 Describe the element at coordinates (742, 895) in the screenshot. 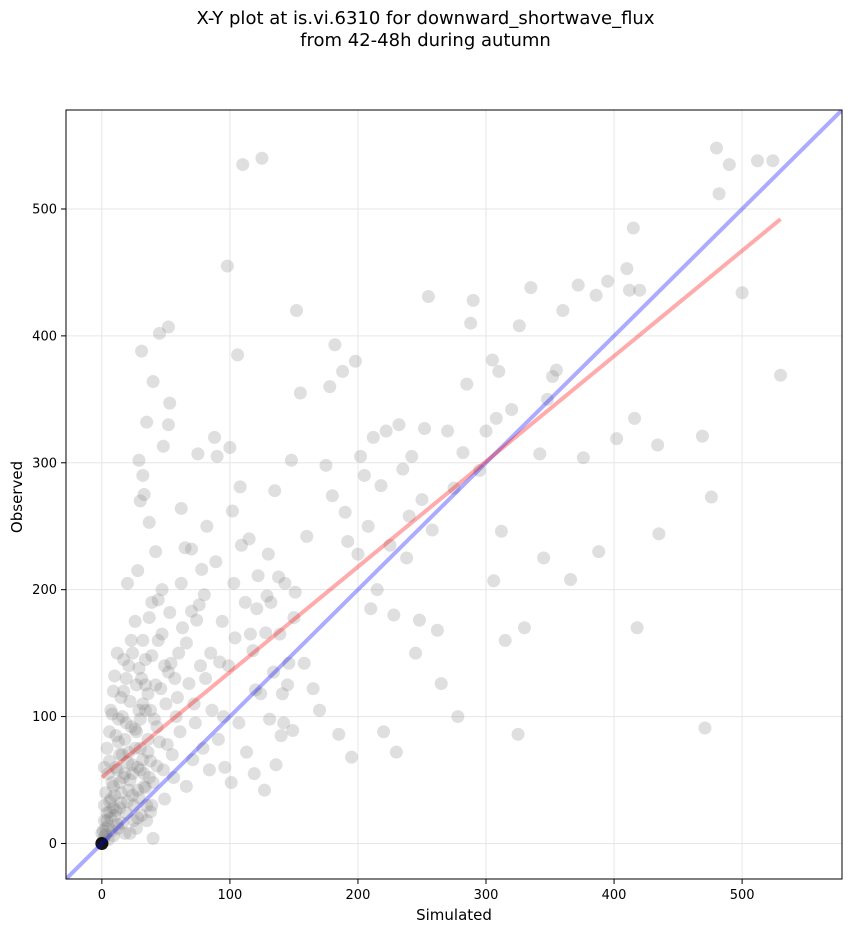

I see `x-tick-label: 500` at that location.